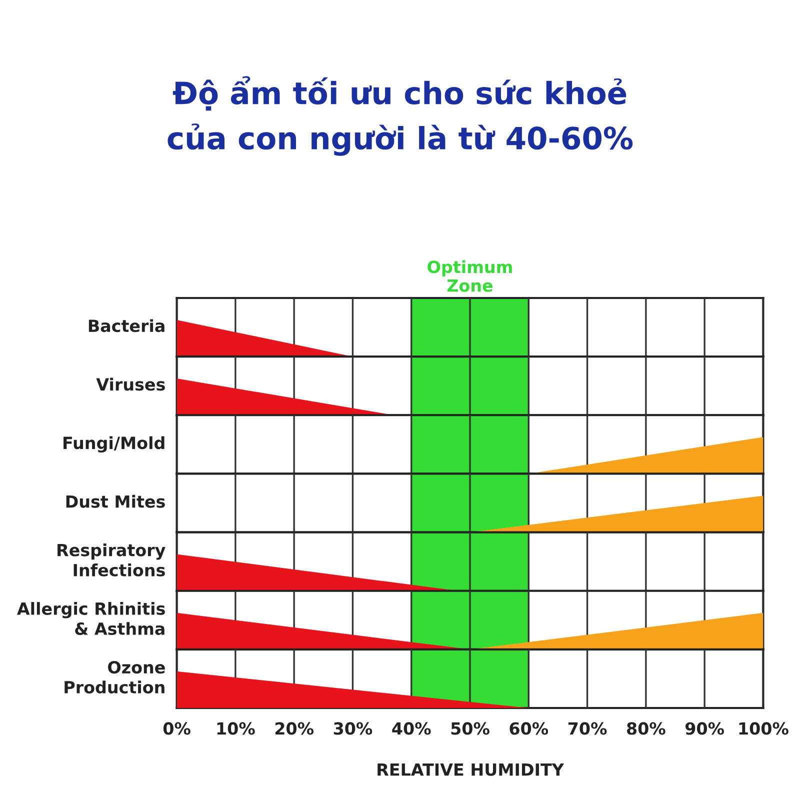 The height and width of the screenshot is (800, 800). I want to click on y-axis-title: Respiratory Infections, so click(112, 559).